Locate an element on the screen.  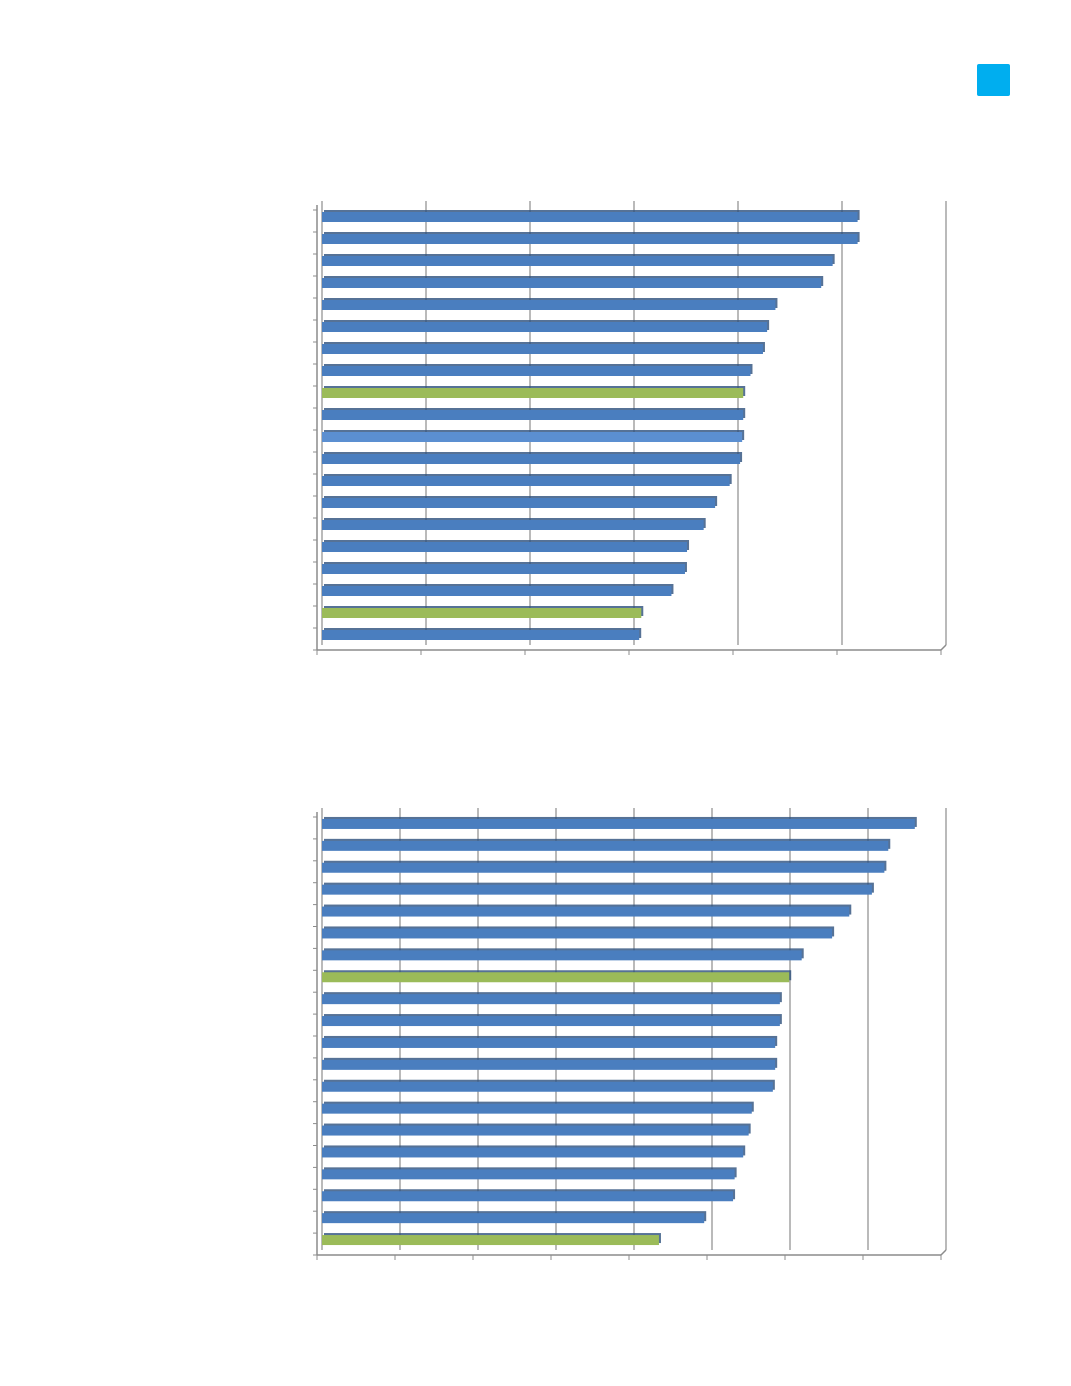
corner-badge is located at coordinates (993, 80).